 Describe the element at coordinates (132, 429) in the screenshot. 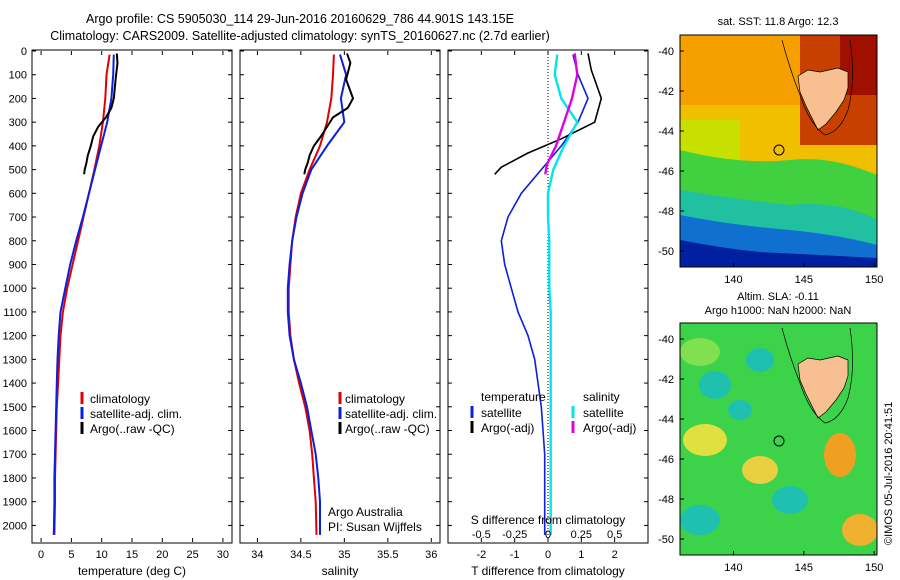

I see `temperature-legend-argo: Argo(..raw -QC)` at that location.